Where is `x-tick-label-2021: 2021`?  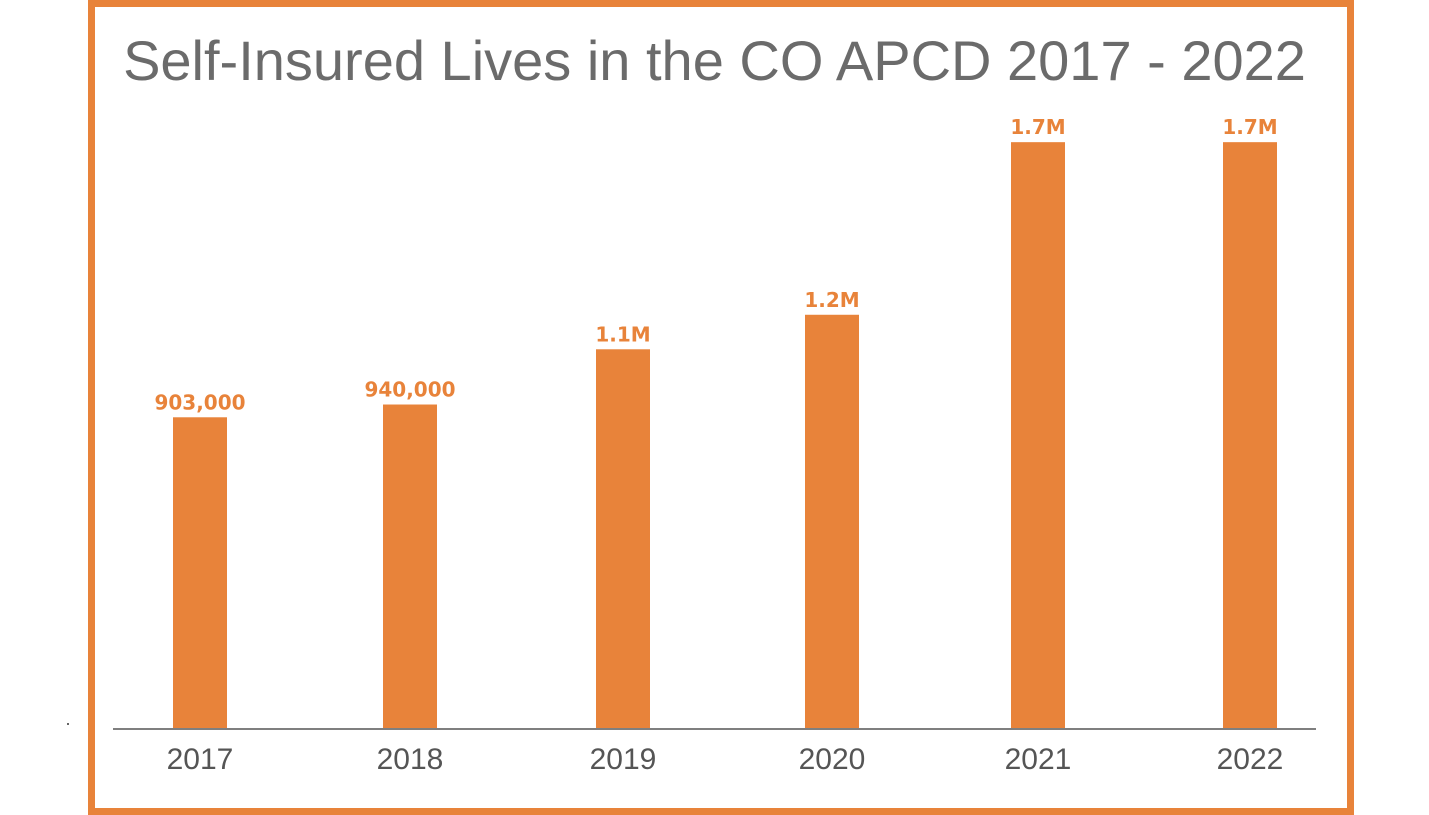
x-tick-label-2021: 2021 is located at coordinates (1038, 759).